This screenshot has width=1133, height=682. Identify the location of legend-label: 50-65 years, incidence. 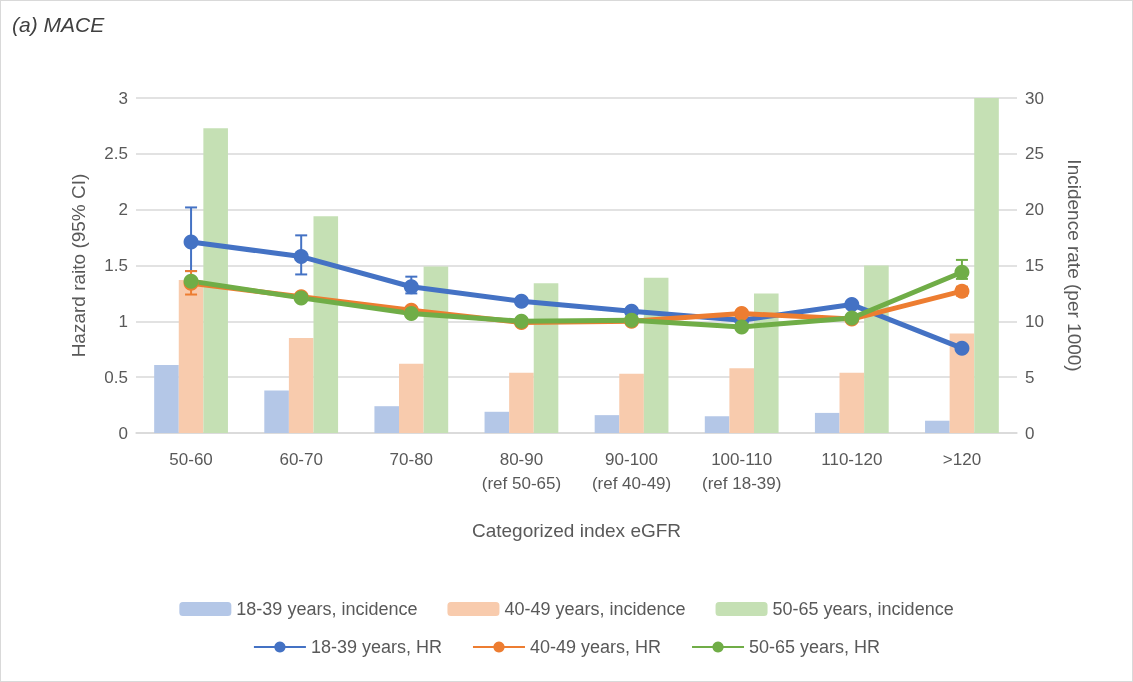
(863, 609).